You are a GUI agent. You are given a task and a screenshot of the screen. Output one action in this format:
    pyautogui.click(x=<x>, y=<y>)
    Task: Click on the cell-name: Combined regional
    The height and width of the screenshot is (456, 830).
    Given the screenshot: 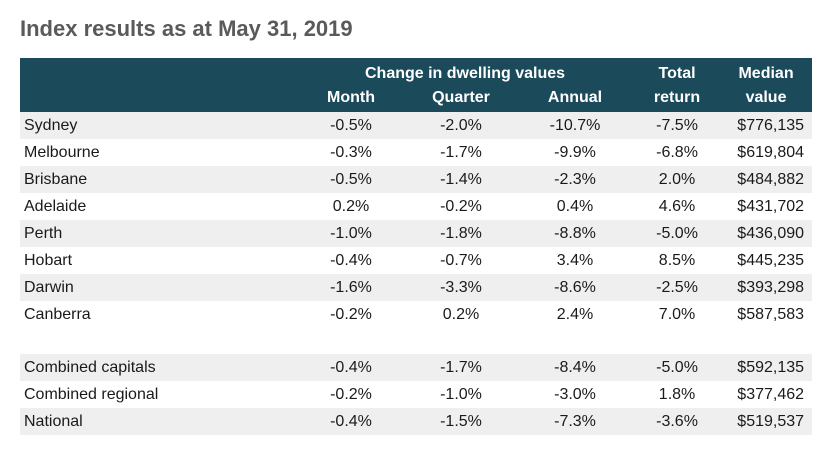 What is the action you would take?
    pyautogui.click(x=91, y=394)
    